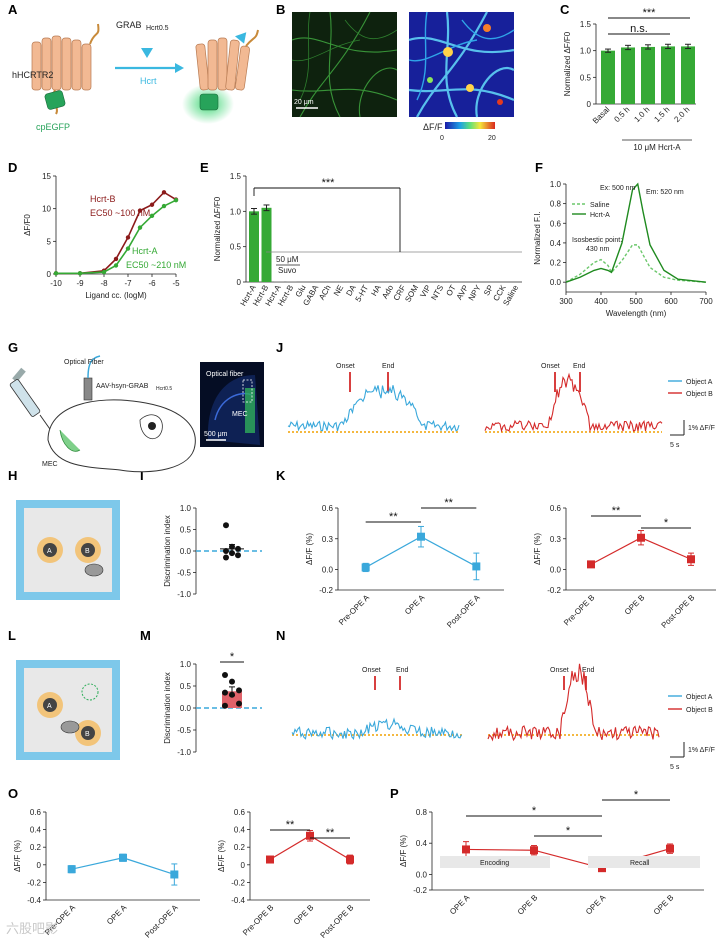 The width and height of the screenshot is (725, 940). Describe the element at coordinates (270, 859) in the screenshot. I see `o-right-data-point` at that location.